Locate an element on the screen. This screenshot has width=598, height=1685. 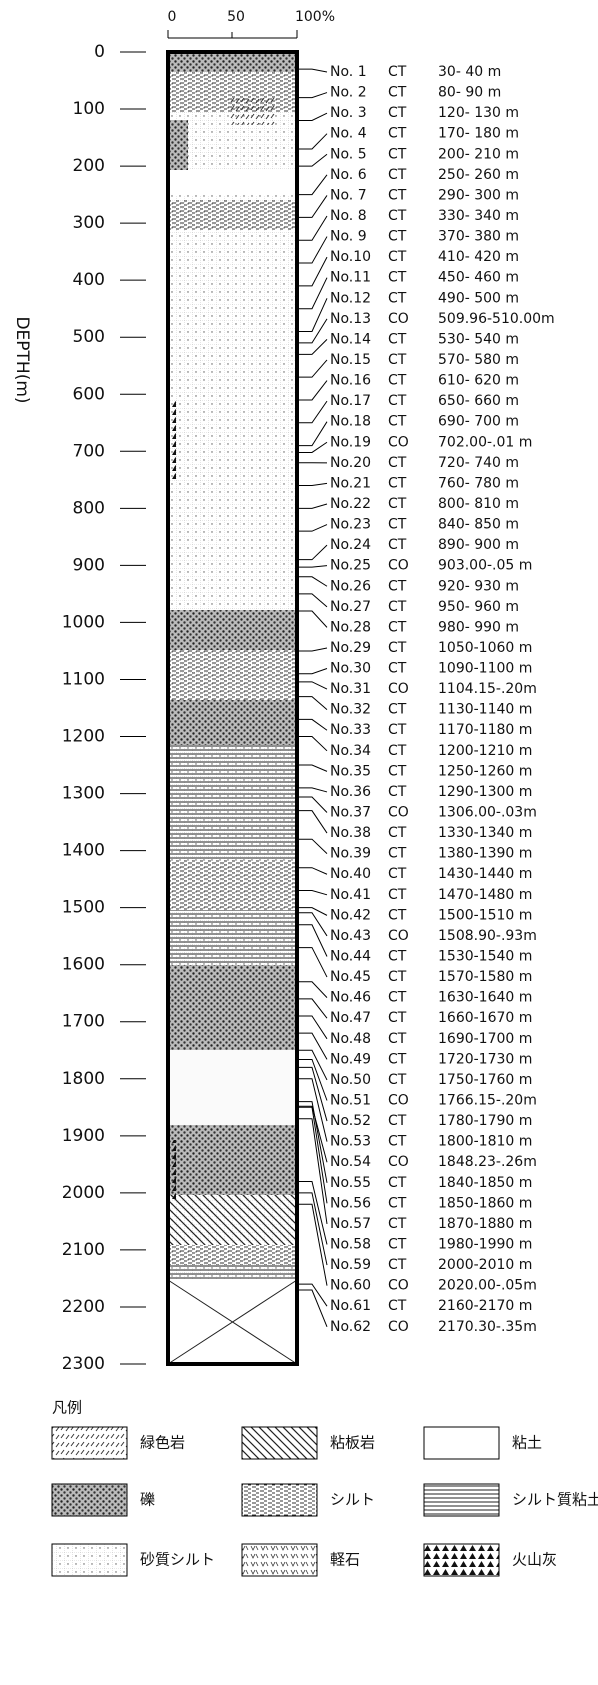
depth-tick-label: 700 is located at coordinates (89, 451).